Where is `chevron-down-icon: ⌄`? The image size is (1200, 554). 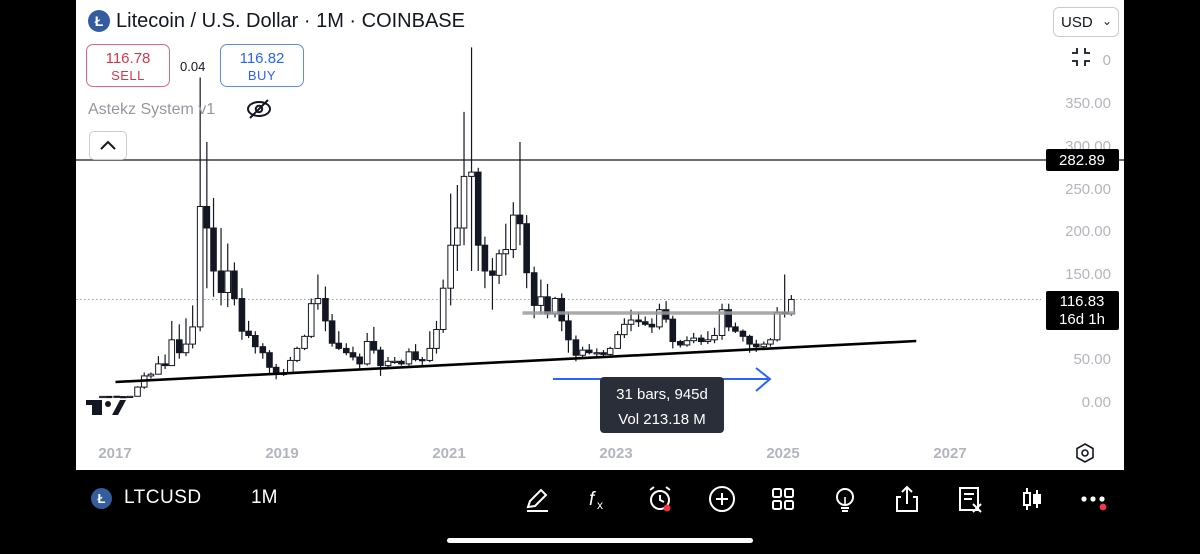
chevron-down-icon: ⌄ is located at coordinates (1106, 21).